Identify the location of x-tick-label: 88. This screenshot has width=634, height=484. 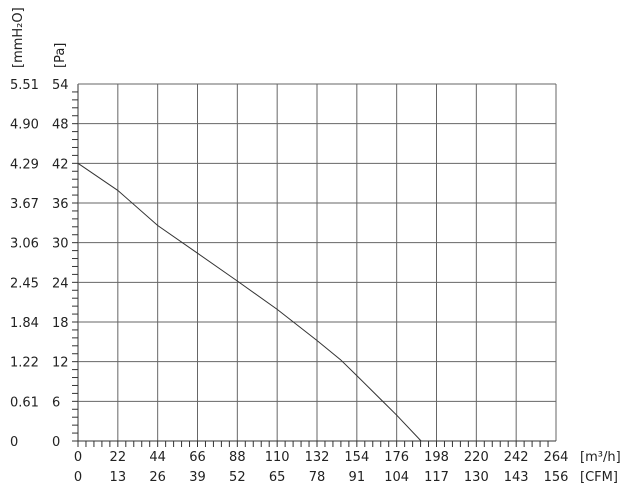
(237, 457).